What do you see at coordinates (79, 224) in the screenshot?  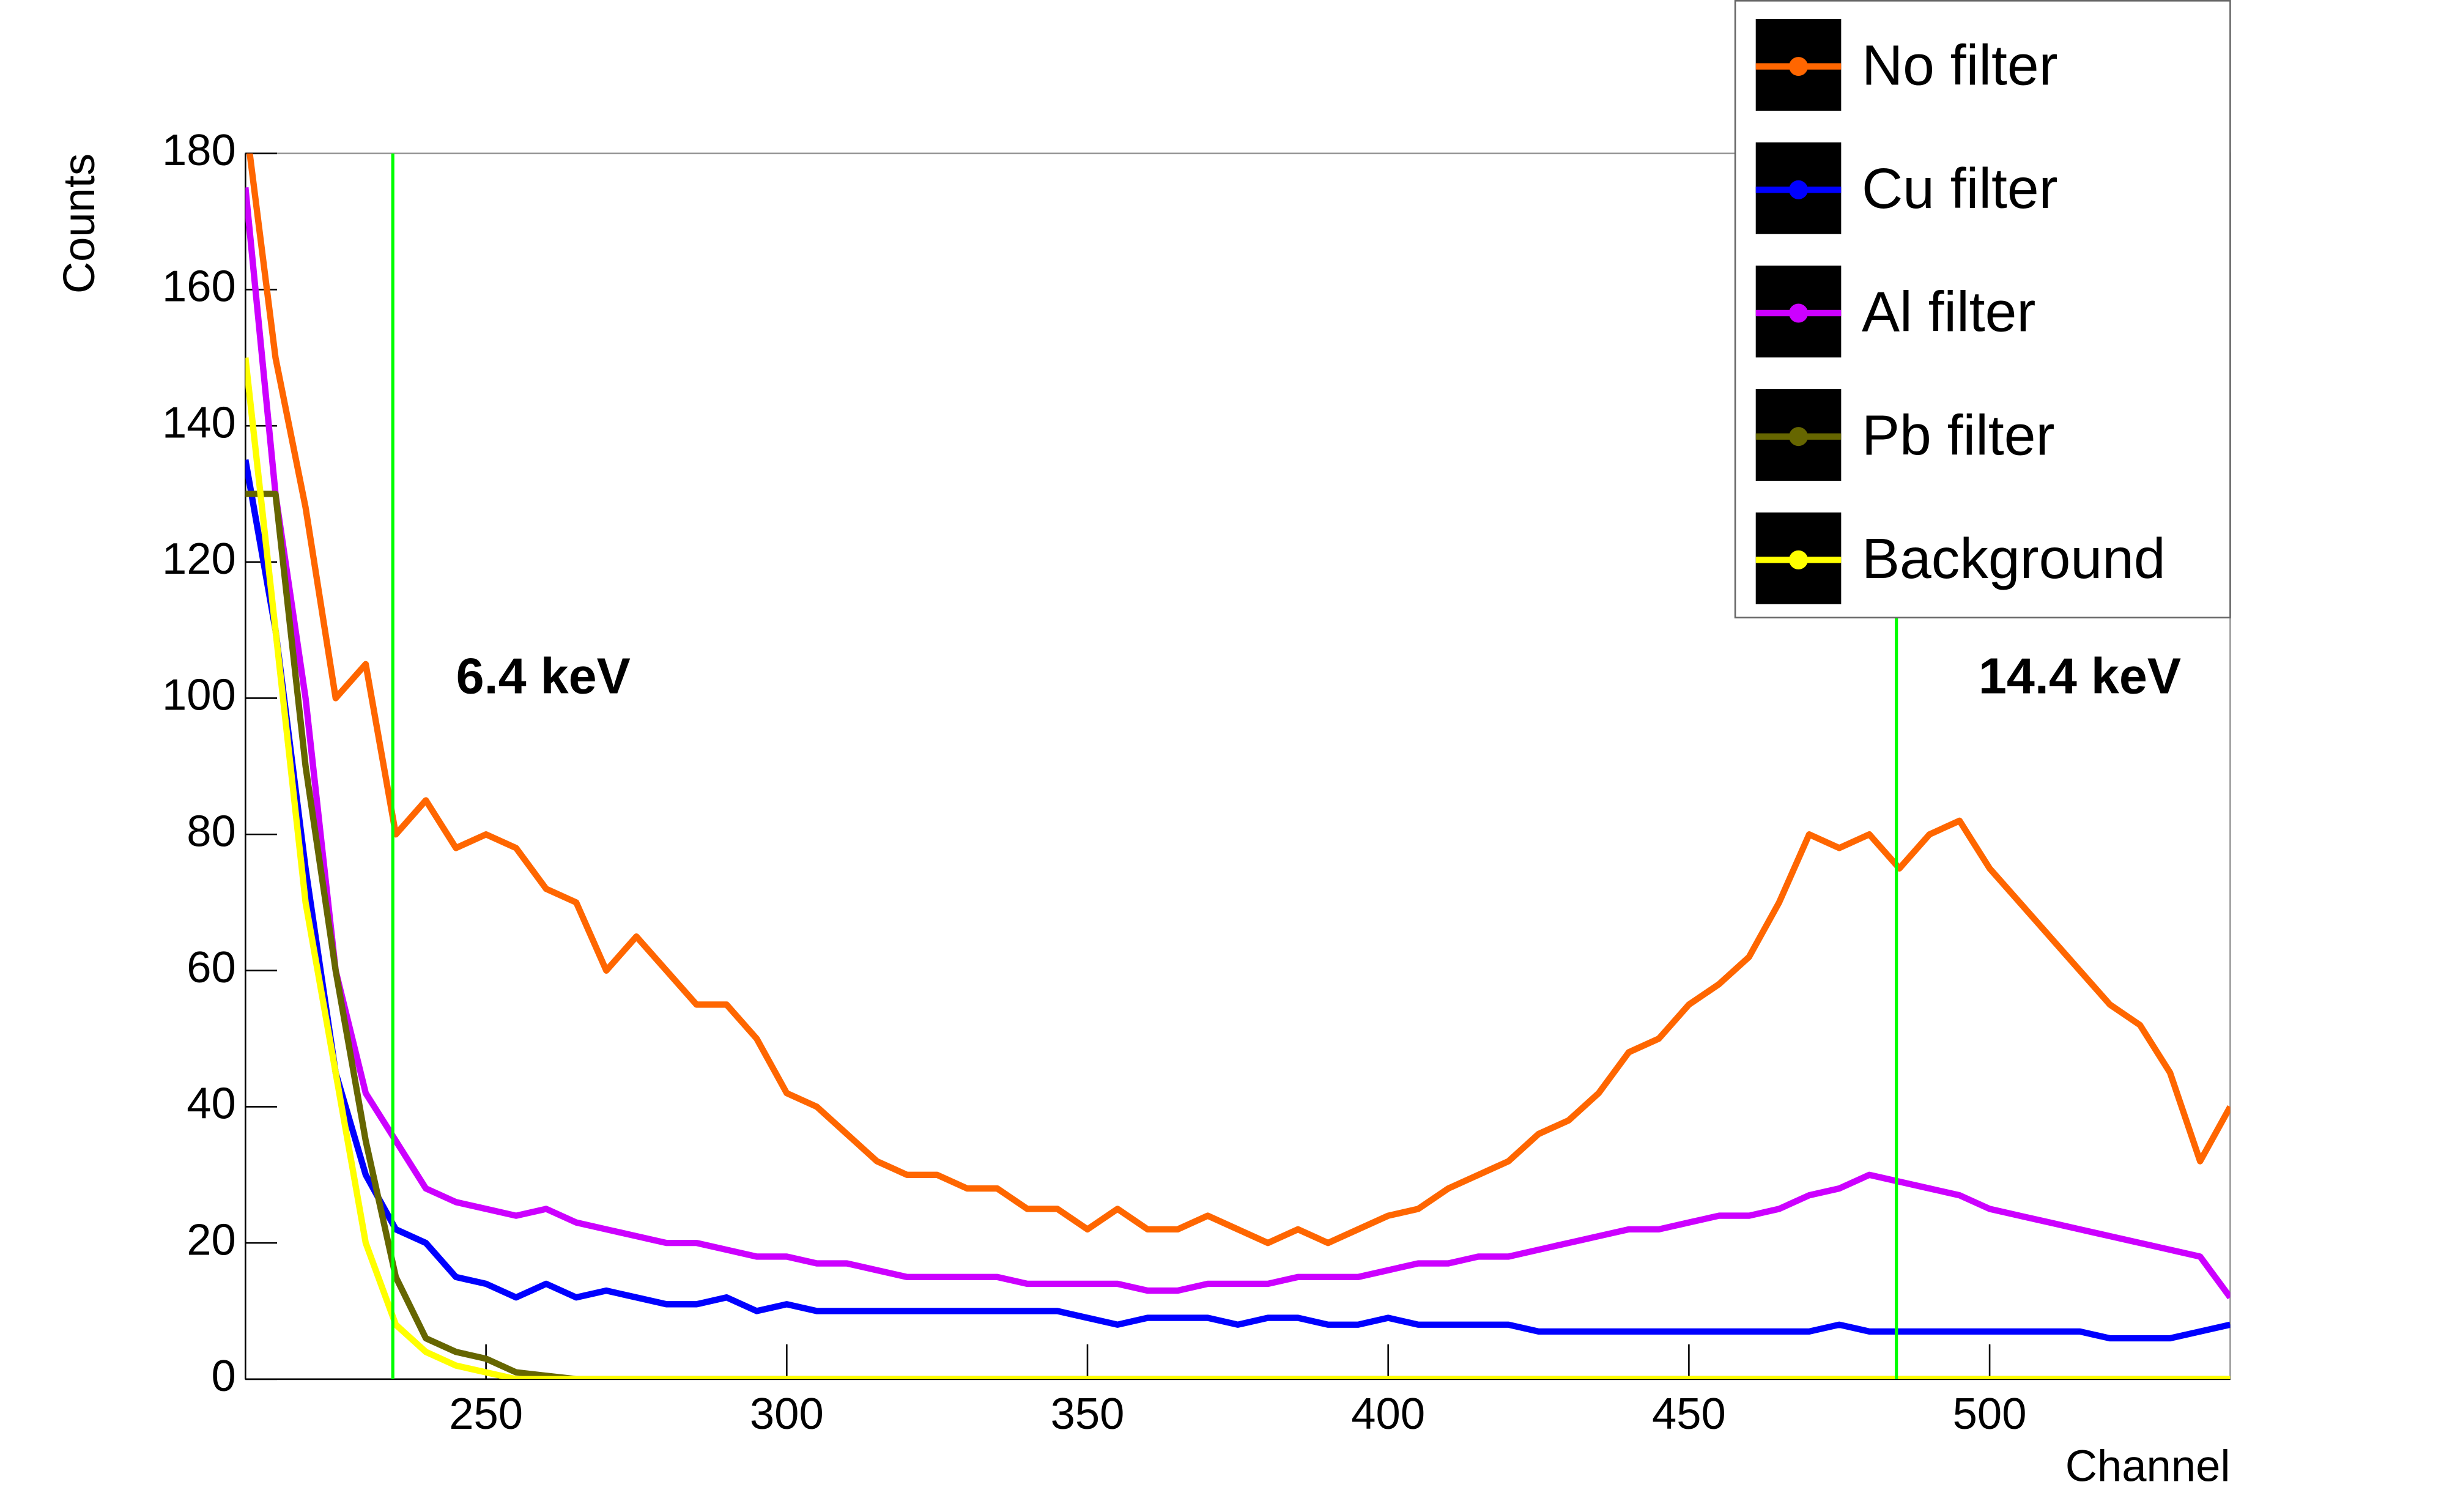 I see `y-axis-label: Counts` at bounding box center [79, 224].